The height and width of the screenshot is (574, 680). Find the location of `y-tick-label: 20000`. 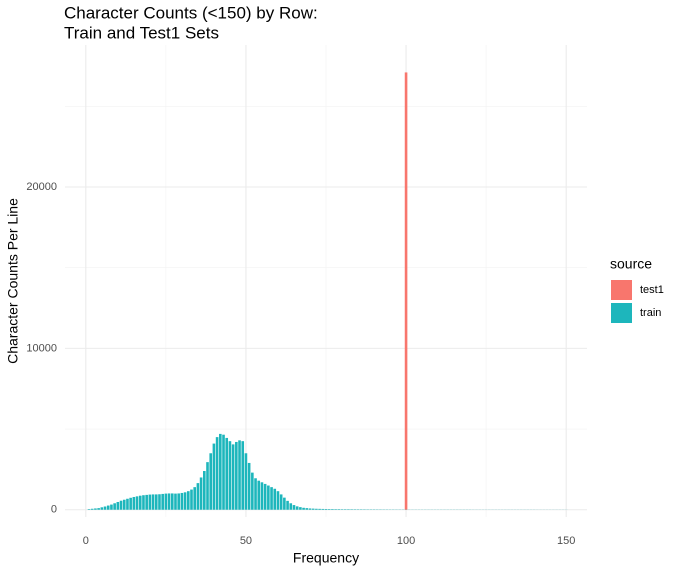

y-tick-label: 20000 is located at coordinates (41, 187).